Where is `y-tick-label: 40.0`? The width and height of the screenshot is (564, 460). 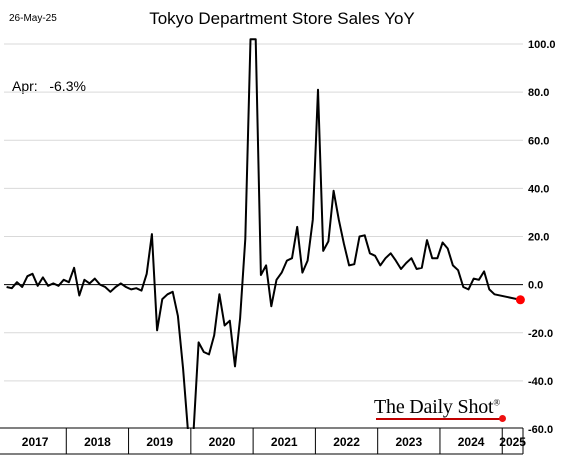
y-tick-label: 40.0 is located at coordinates (538, 189).